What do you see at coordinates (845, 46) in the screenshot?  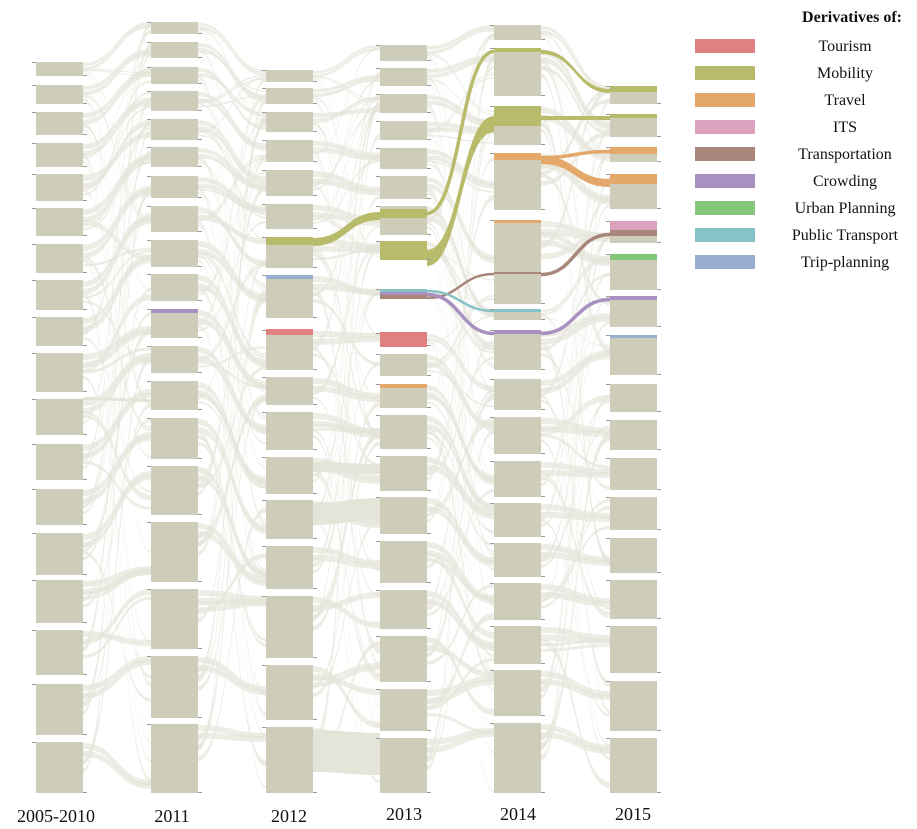 I see `legend-item-label: Tourism` at bounding box center [845, 46].